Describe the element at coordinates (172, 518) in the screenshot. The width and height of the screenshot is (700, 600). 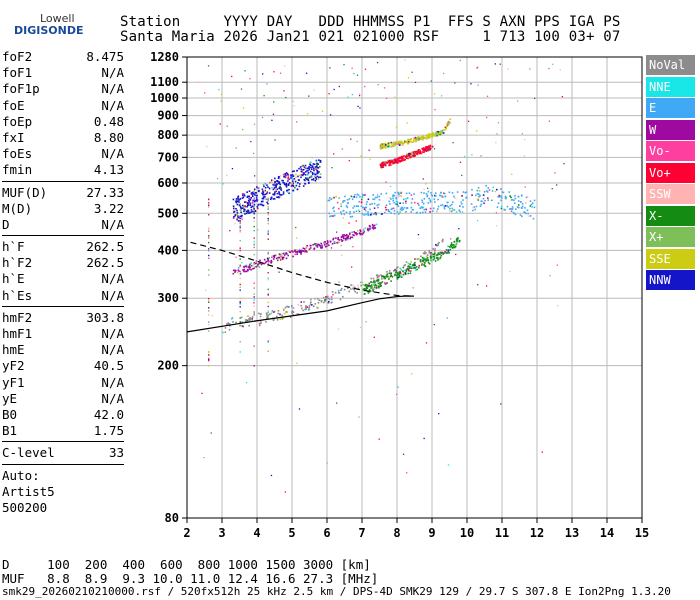
I see `tick-label-y: 80` at that location.